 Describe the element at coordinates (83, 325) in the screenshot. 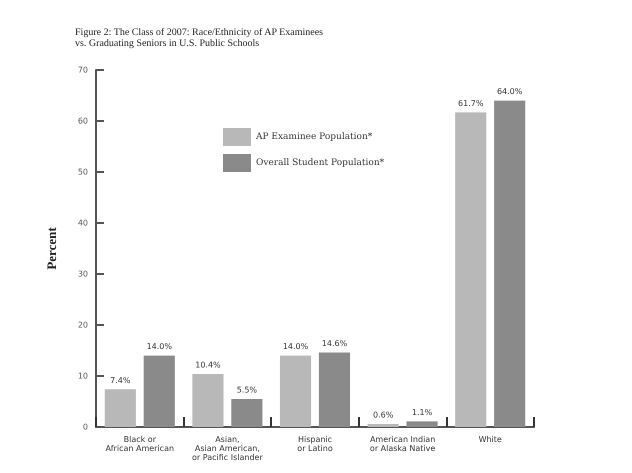

I see `y-tick-label: 20` at that location.